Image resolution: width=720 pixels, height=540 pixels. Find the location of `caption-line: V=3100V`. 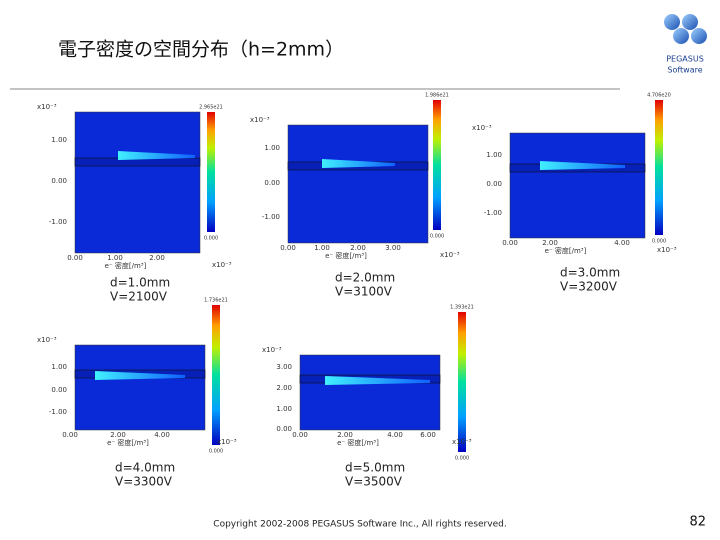

caption-line: V=3100V is located at coordinates (364, 292).